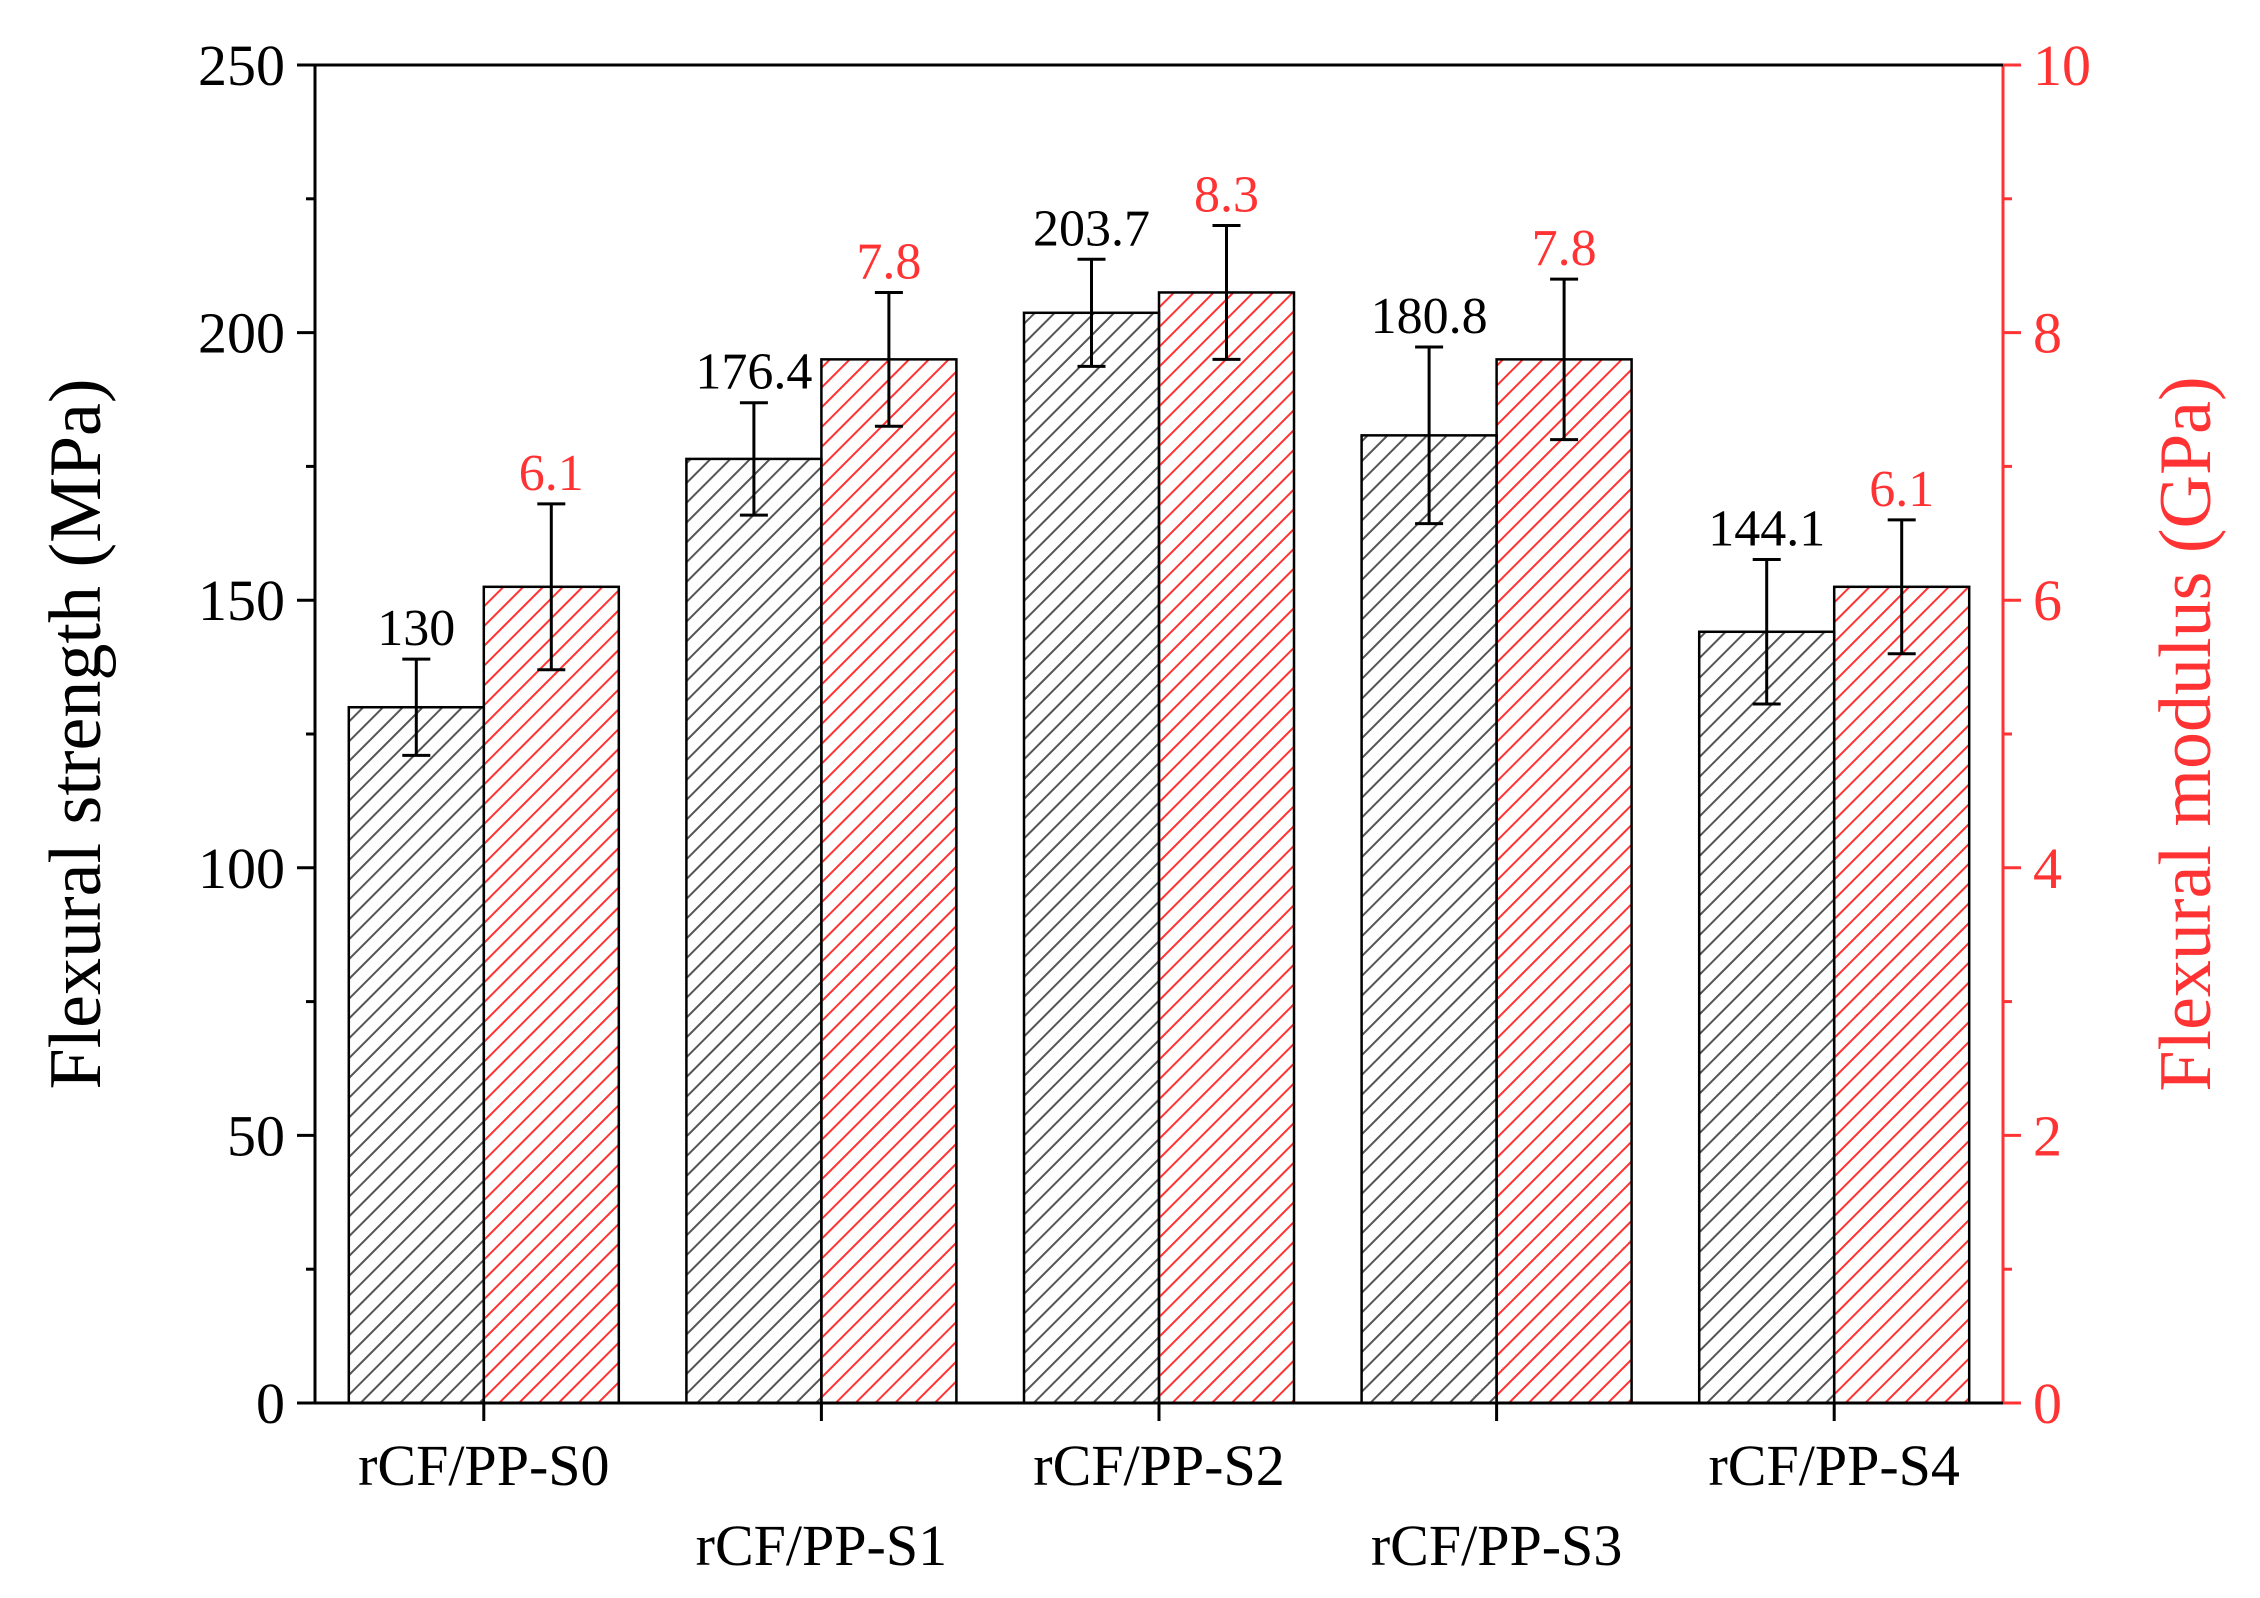 This screenshot has width=2260, height=1598. I want to click on modulus-value-label: 8.3, so click(1226, 195).